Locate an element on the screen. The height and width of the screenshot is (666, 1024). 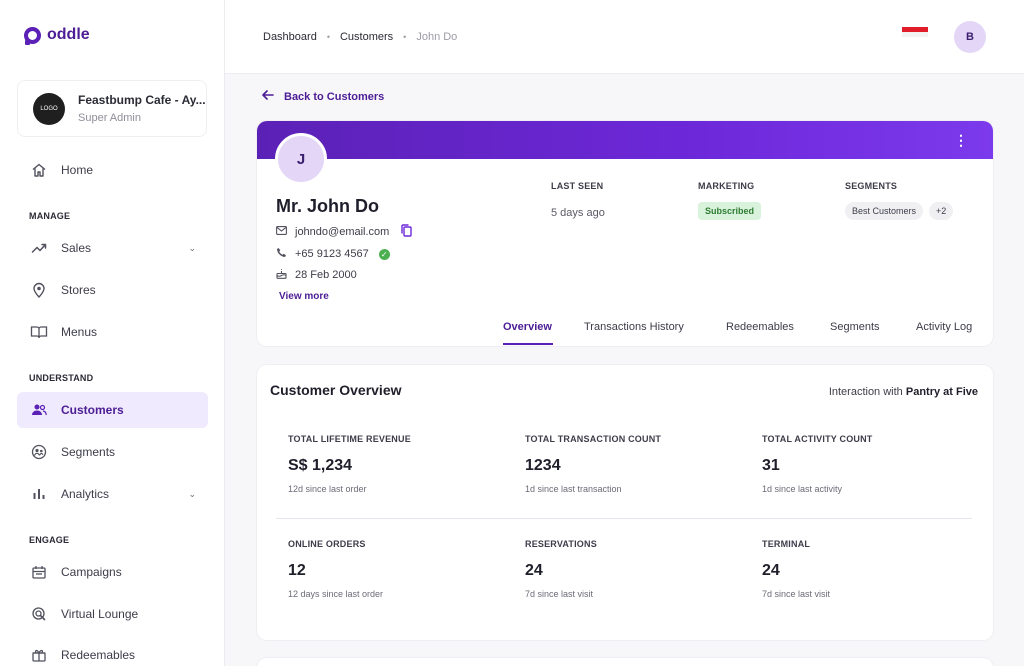
active-tab-indicator is located at coordinates (528, 344).